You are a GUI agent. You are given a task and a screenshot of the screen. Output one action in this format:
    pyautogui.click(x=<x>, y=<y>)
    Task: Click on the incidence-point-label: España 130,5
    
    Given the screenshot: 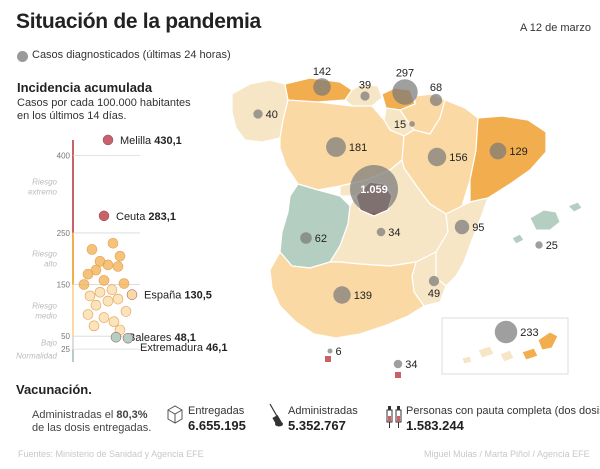 What is the action you would take?
    pyautogui.click(x=178, y=296)
    